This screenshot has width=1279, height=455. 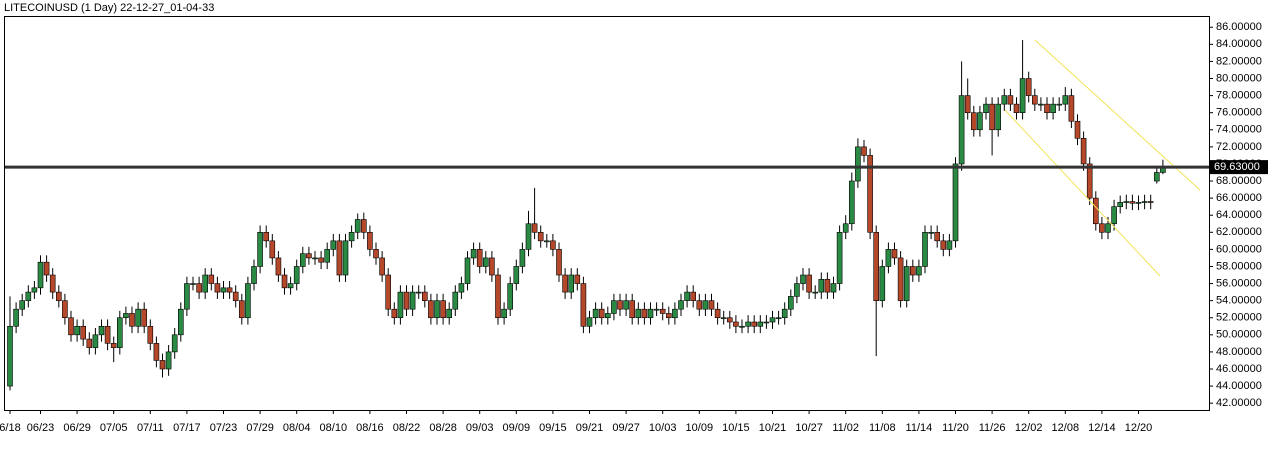 What do you see at coordinates (919, 428) in the screenshot?
I see `x-tick-label: 11/14` at bounding box center [919, 428].